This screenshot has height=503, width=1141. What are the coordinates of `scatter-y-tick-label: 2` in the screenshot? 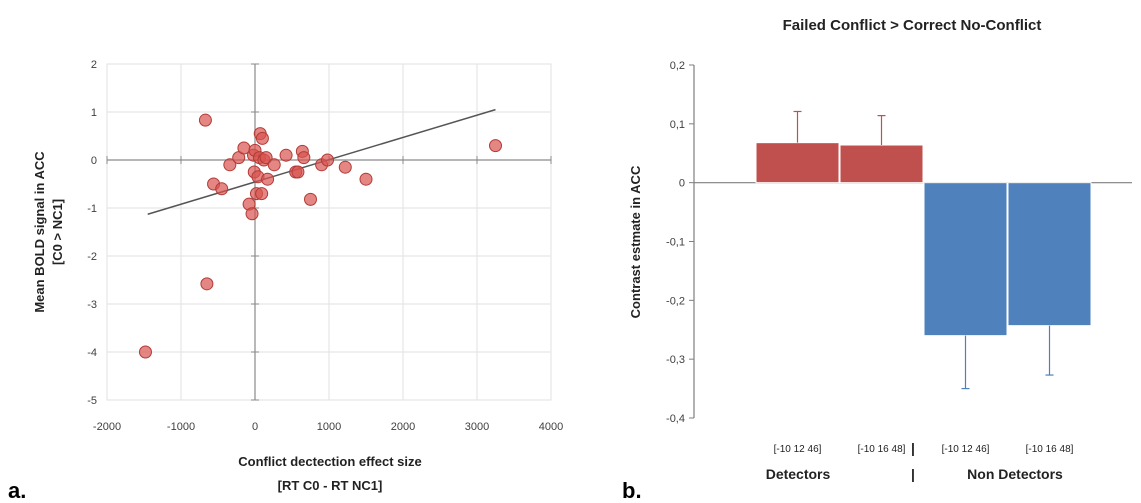 It's located at (94, 65).